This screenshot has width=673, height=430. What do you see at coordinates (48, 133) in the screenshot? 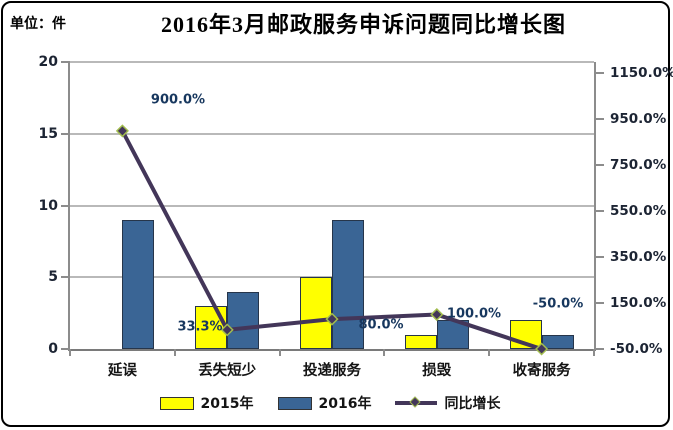
I see `left-axis-tick-label: 15` at bounding box center [48, 133].